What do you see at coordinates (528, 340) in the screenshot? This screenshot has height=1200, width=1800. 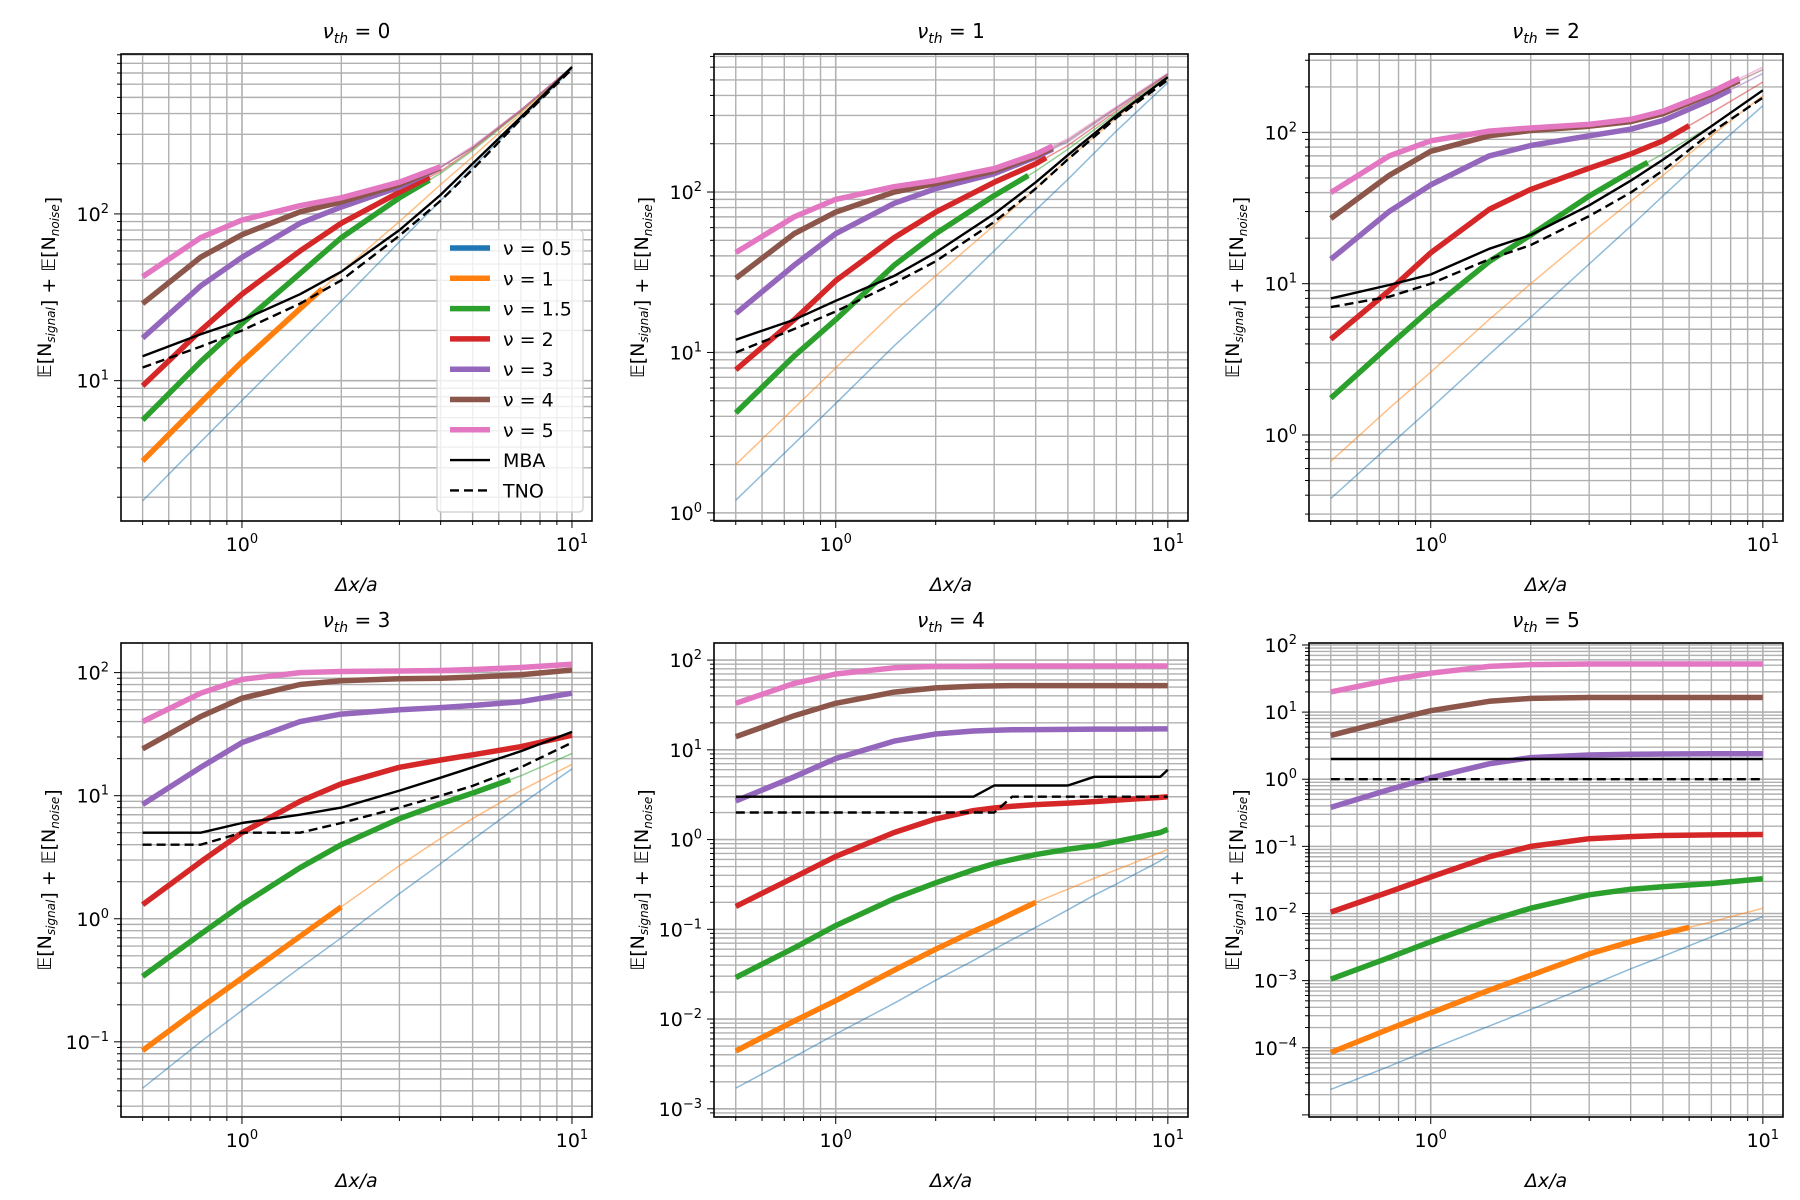 I see `legend-label: ν = 2` at bounding box center [528, 340].